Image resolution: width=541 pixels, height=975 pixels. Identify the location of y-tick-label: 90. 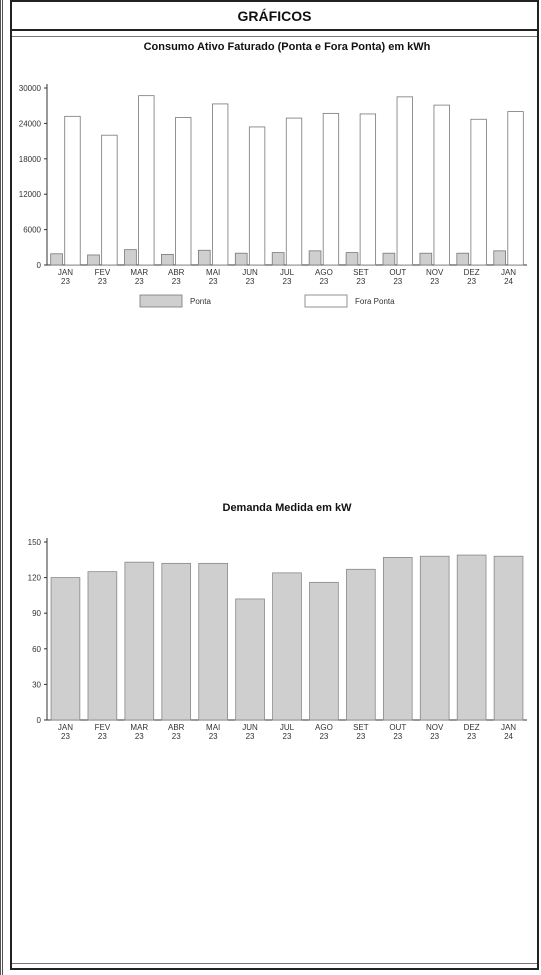
(36, 613).